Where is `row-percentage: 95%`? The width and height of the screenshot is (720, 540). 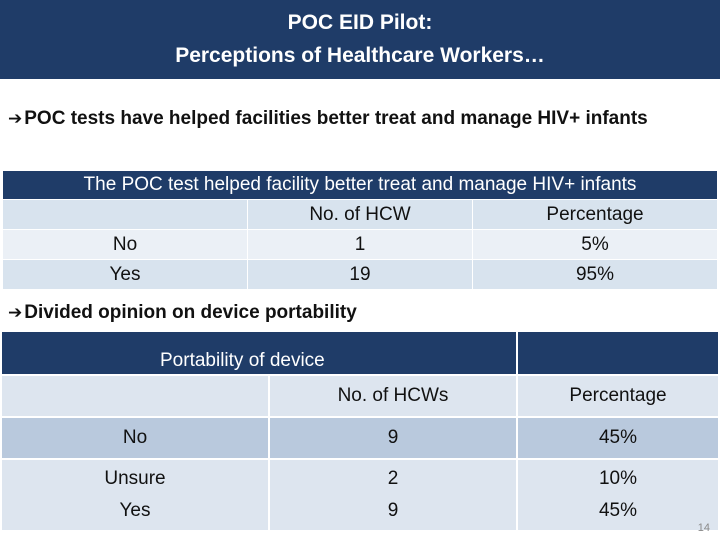
row-percentage: 95% is located at coordinates (595, 274).